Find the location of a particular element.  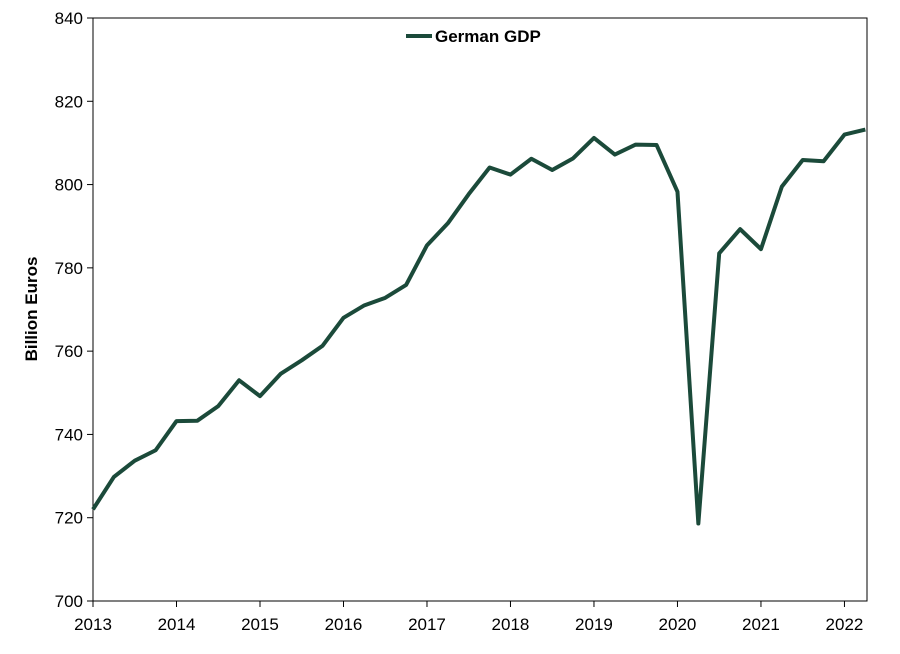

y-axis-title: Billion Euros is located at coordinates (31, 309).